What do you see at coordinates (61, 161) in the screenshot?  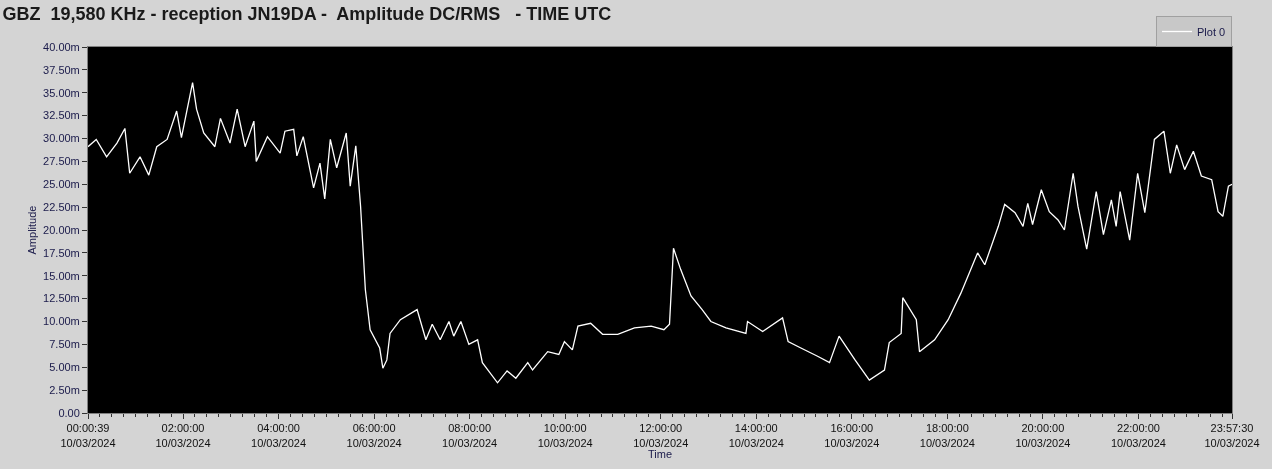 I see `y-tick-label: 27.50m` at bounding box center [61, 161].